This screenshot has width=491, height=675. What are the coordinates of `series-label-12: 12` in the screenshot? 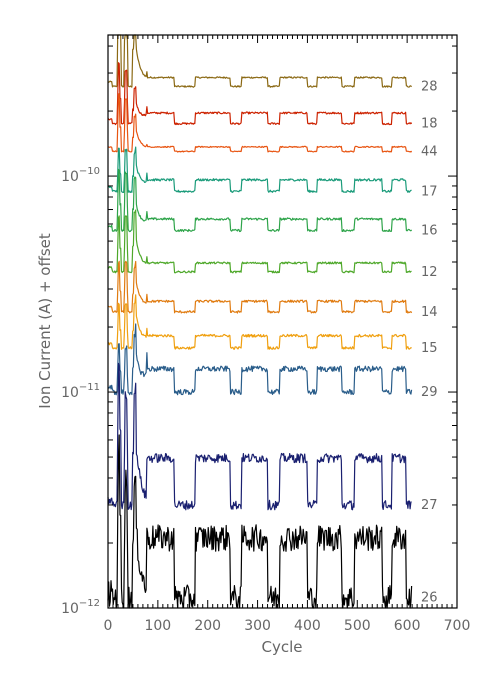 It's located at (429, 272).